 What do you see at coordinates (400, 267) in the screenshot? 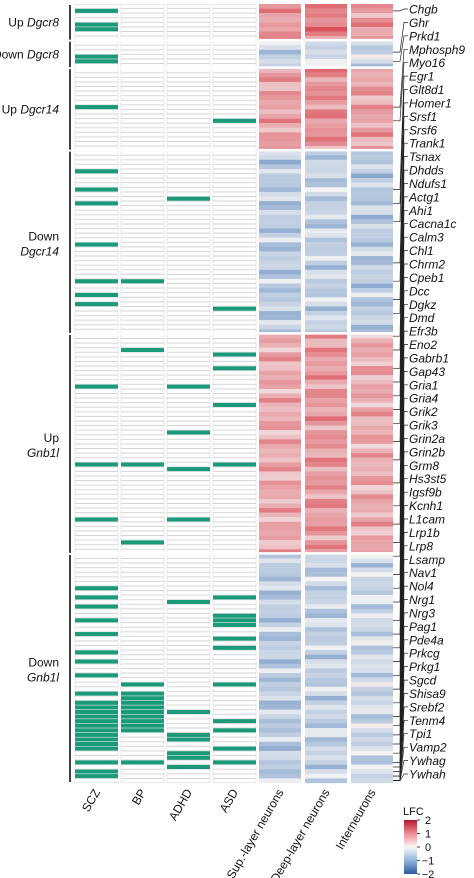
I see `gene-leader-ndufs1` at bounding box center [400, 267].